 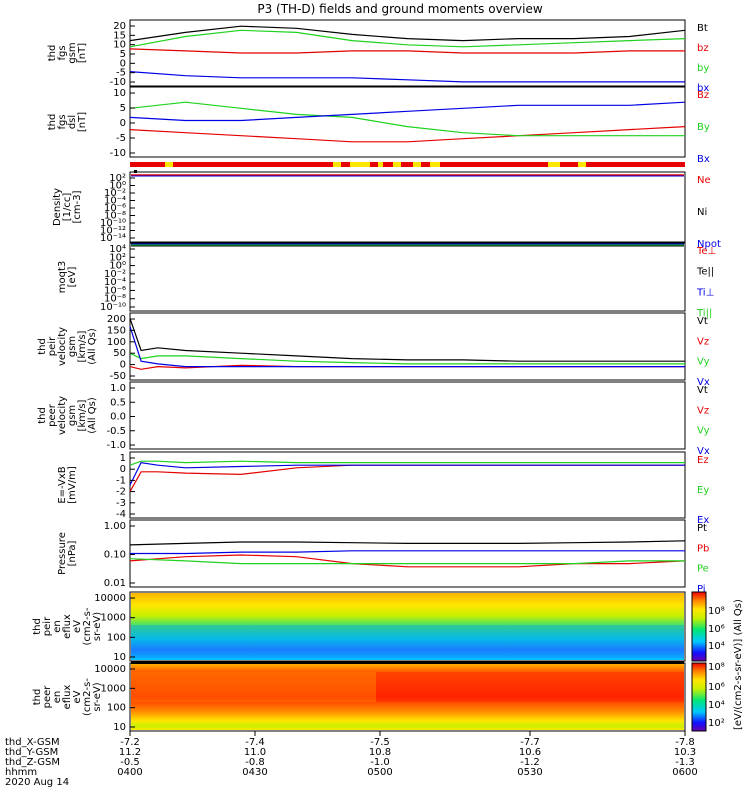 I want to click on peer_velocity-ylabel-4: [km/s], so click(x=82, y=415).